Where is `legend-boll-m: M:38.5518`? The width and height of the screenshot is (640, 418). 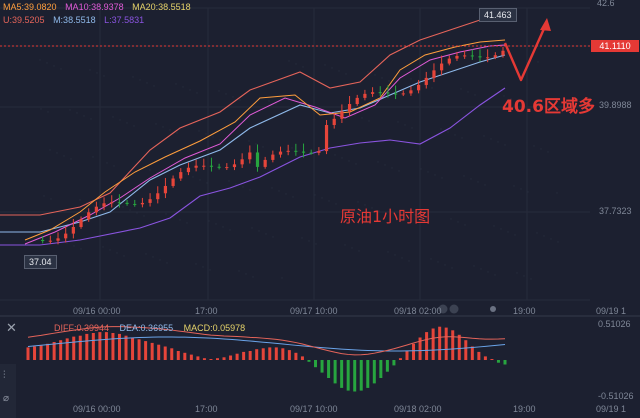 legend-boll-m: M:38.5518 is located at coordinates (74, 20).